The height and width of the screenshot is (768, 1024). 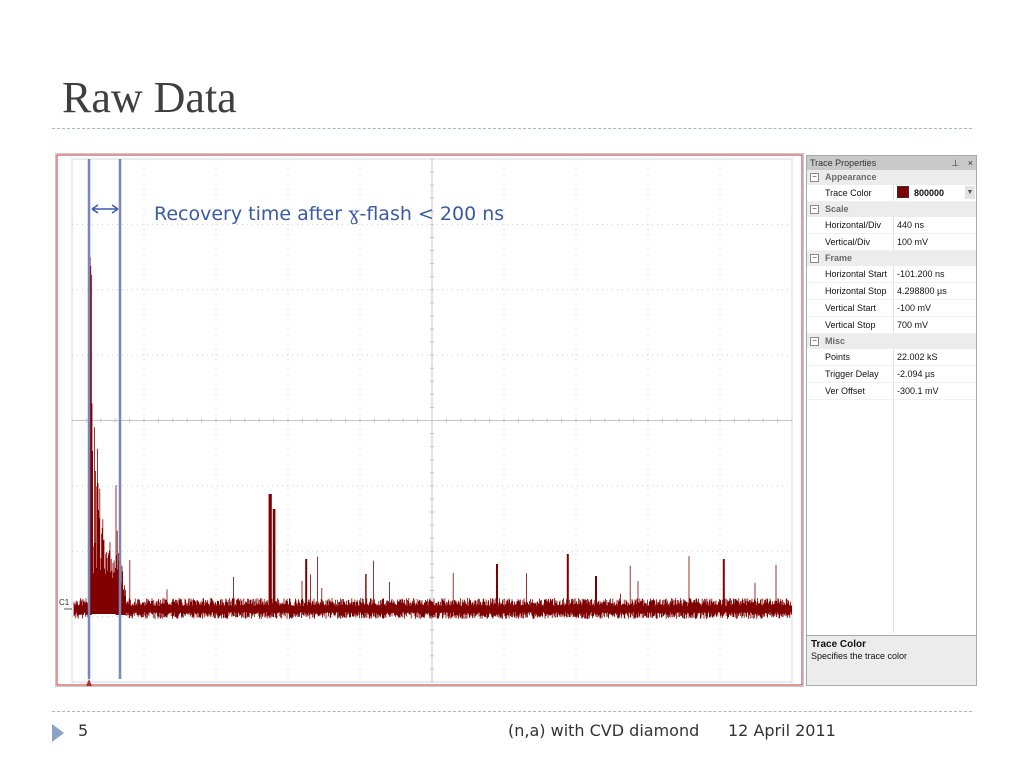 What do you see at coordinates (891, 374) in the screenshot?
I see `property-row: Trigger Delay -2.094 µs` at bounding box center [891, 374].